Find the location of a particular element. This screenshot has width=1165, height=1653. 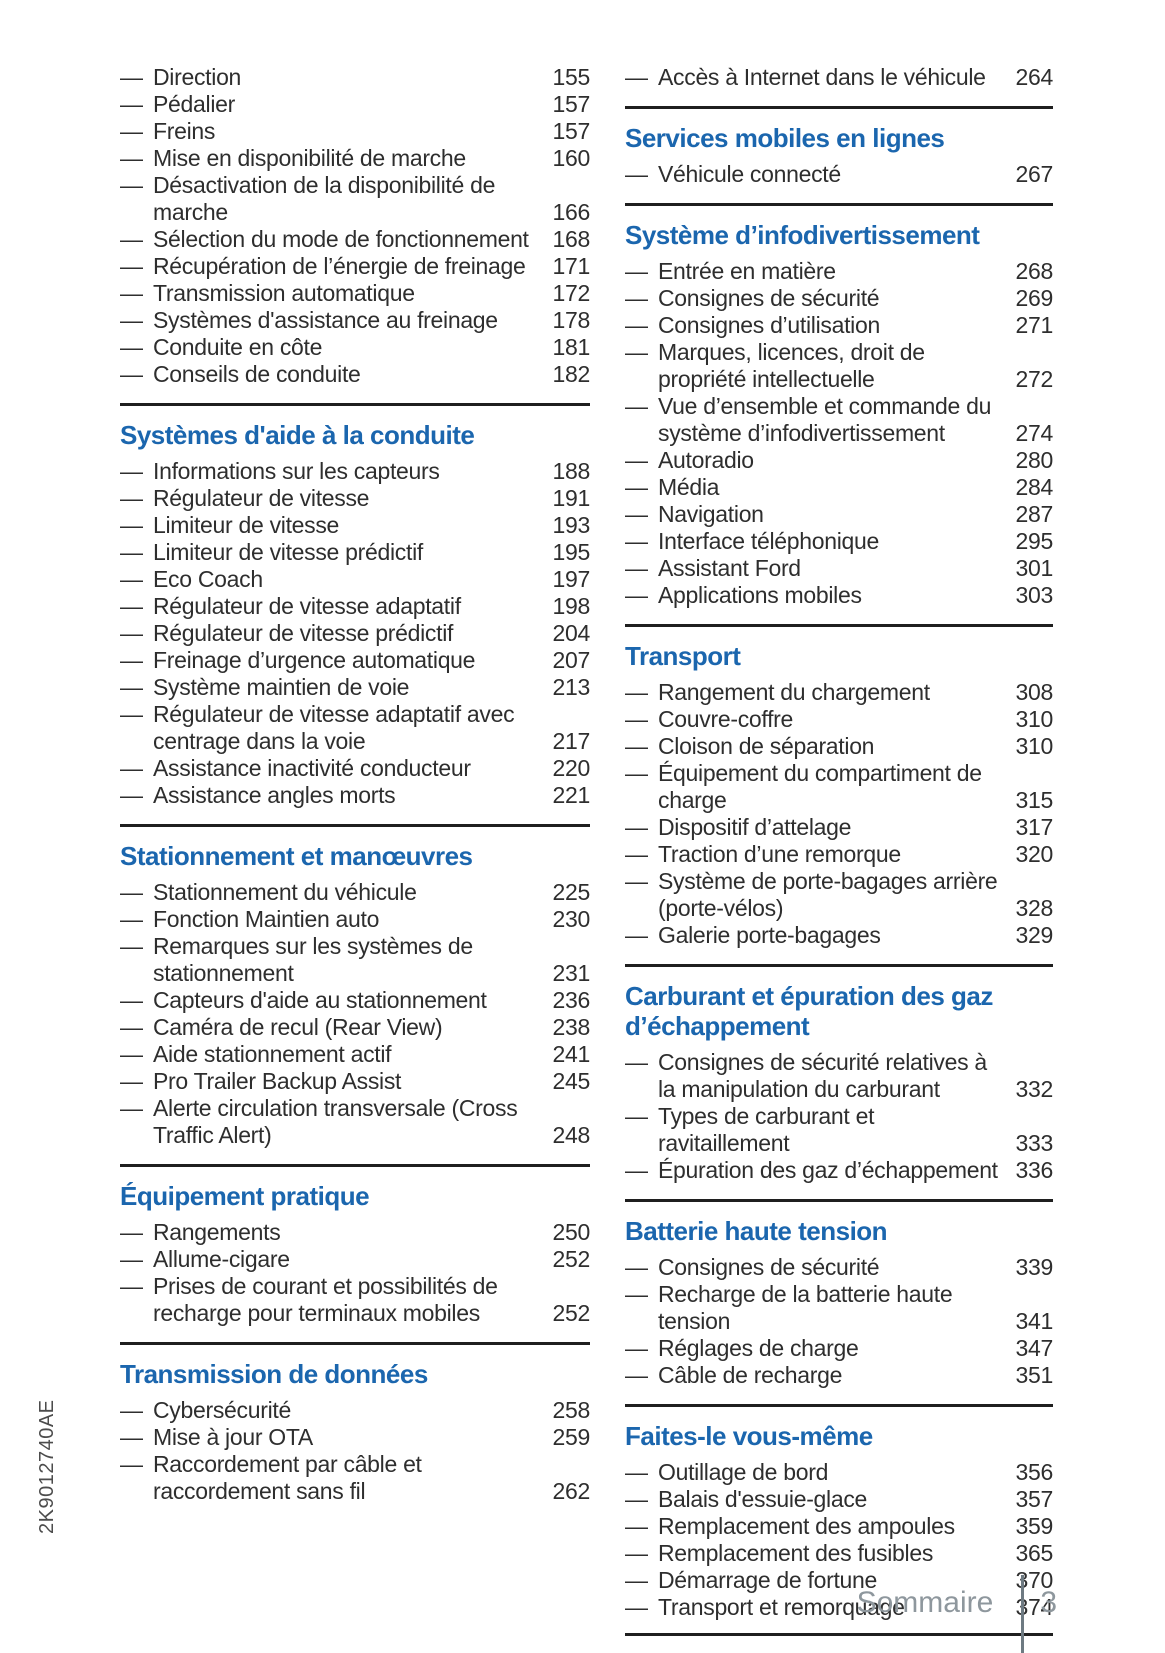

entry-label: Assistance inactivité conducteur is located at coordinates (312, 768).